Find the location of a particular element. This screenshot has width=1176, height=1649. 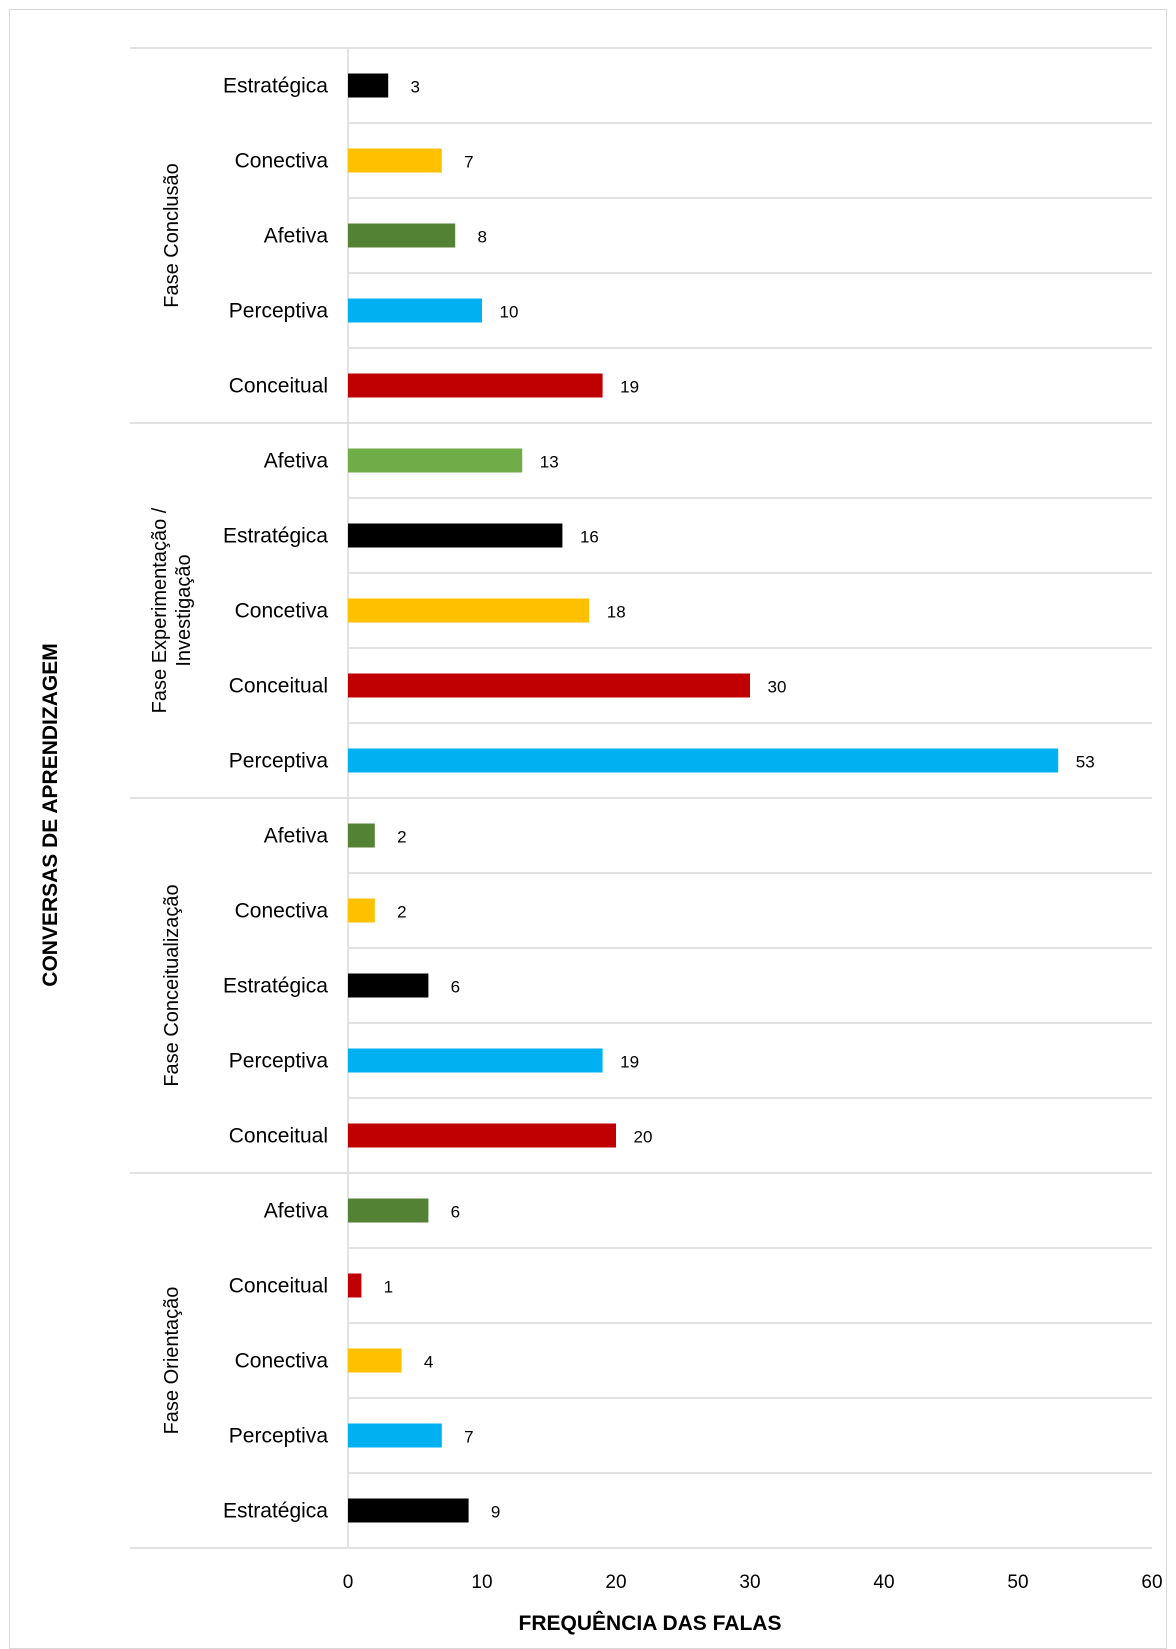

data-label: 16 is located at coordinates (589, 537).